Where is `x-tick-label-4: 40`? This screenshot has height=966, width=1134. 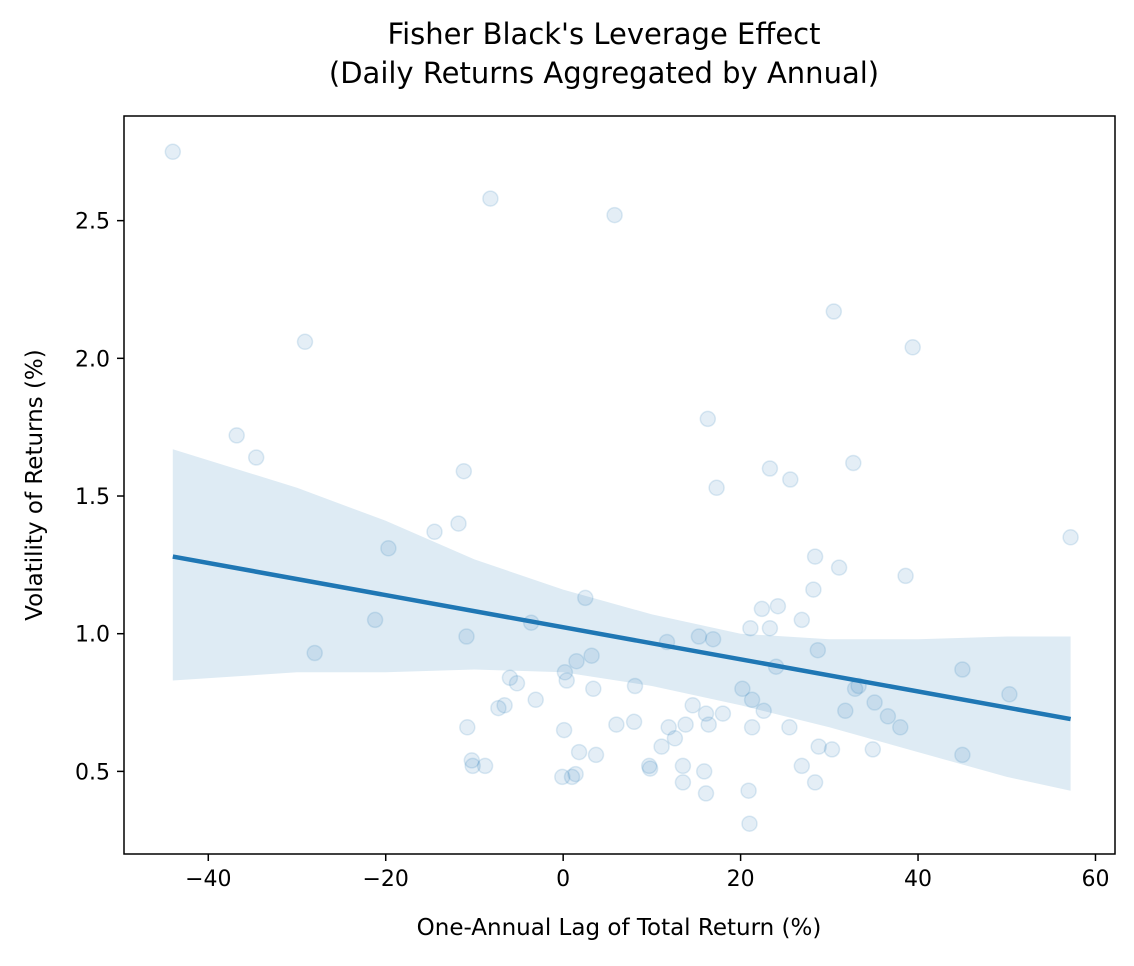 x-tick-label-4: 40 is located at coordinates (918, 879).